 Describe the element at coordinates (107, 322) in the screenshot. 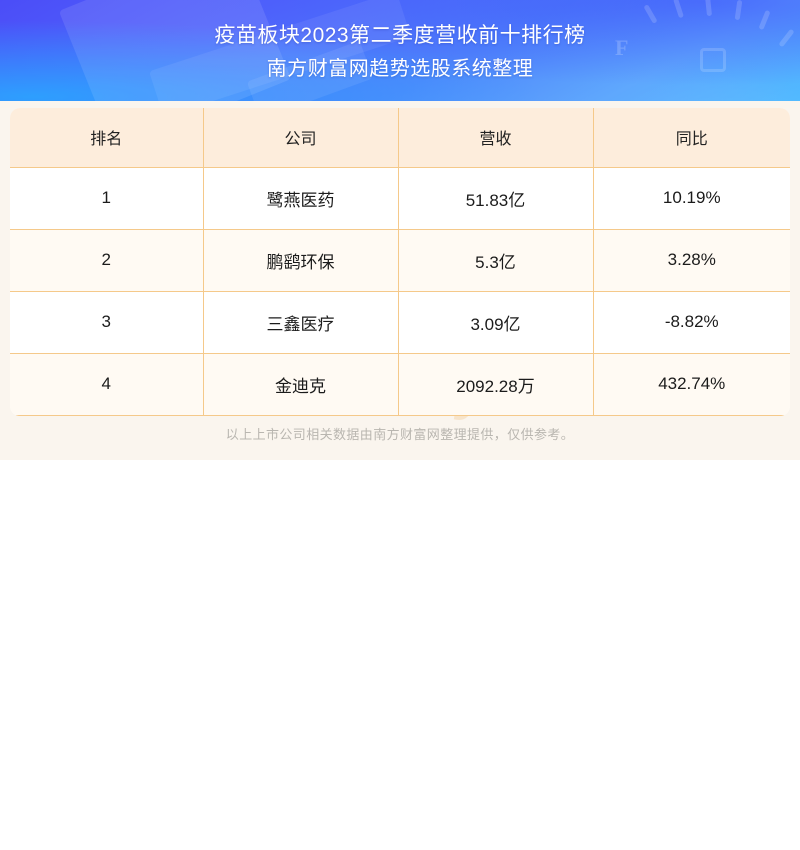

I see `cell-rank: 3` at that location.